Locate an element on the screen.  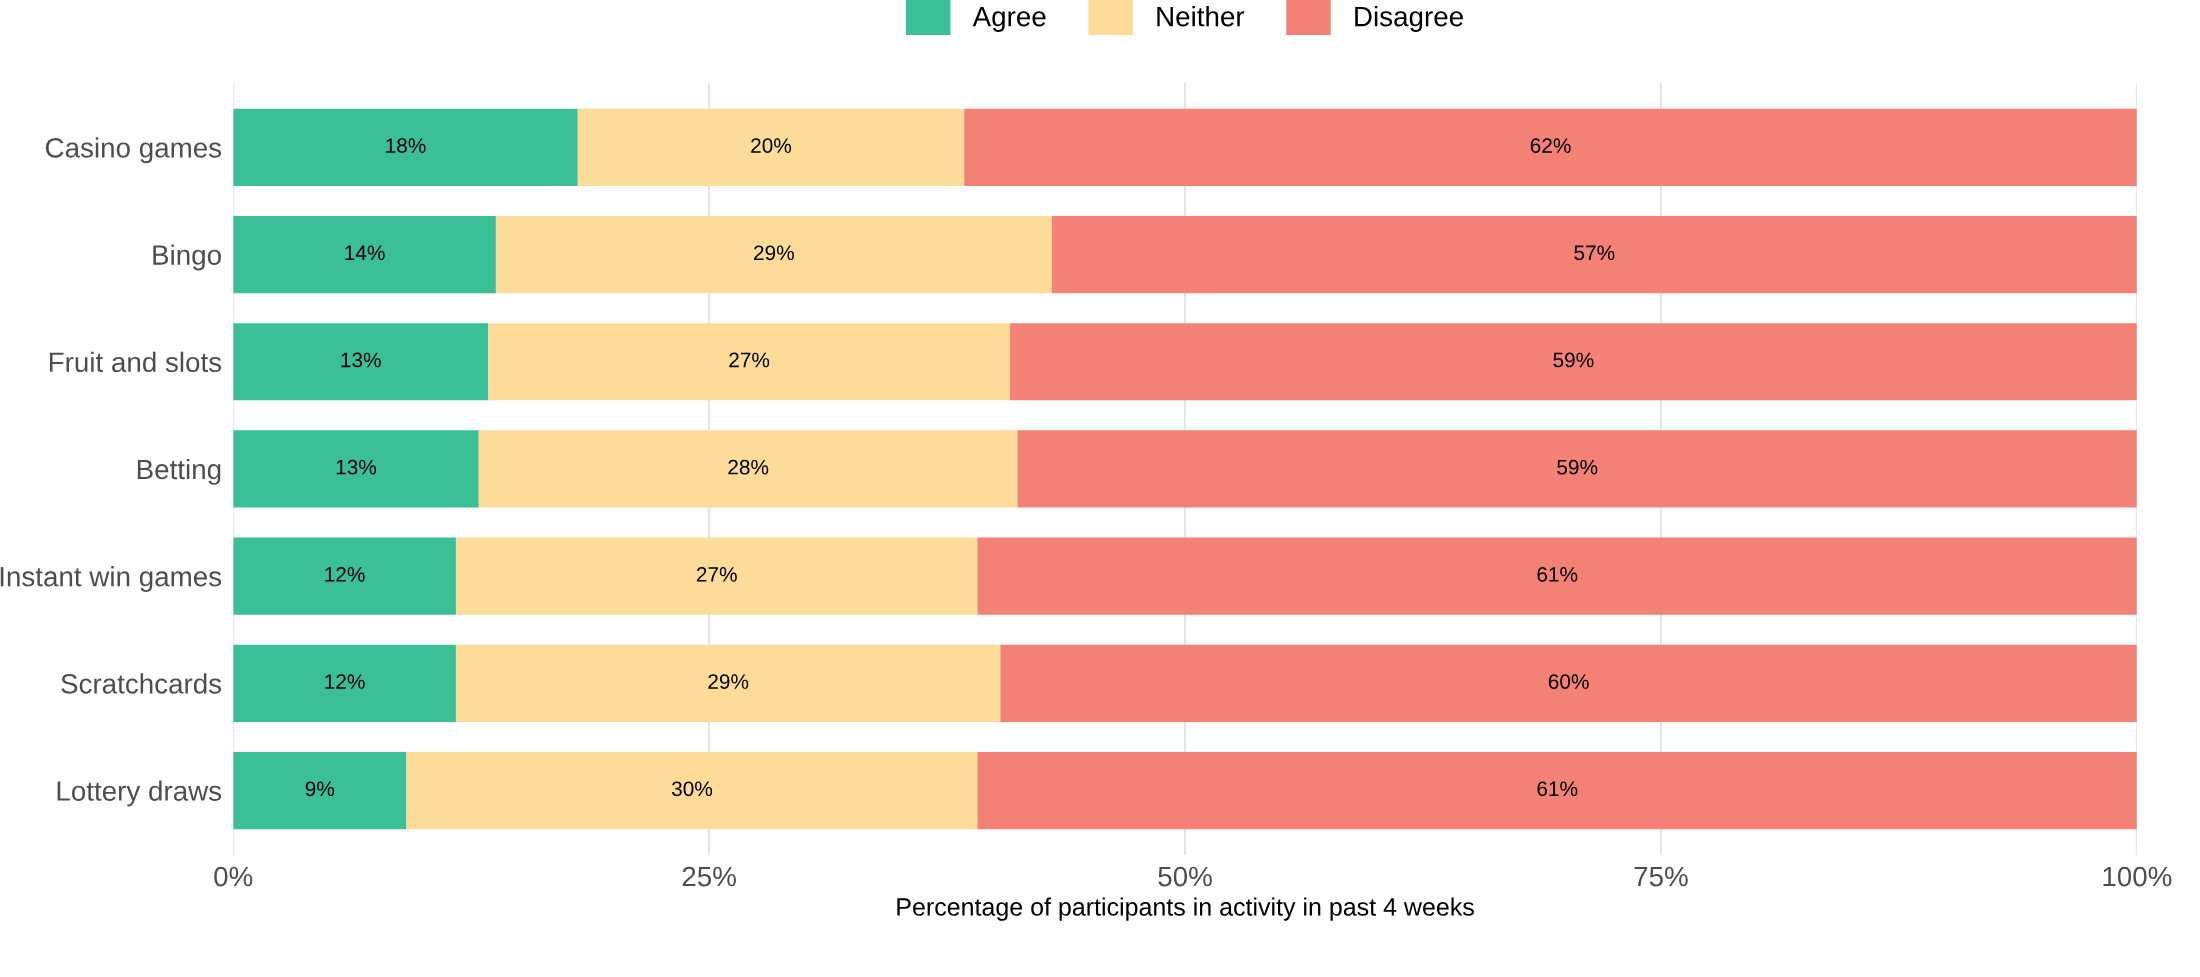
data-label: 60% is located at coordinates (1568, 681).